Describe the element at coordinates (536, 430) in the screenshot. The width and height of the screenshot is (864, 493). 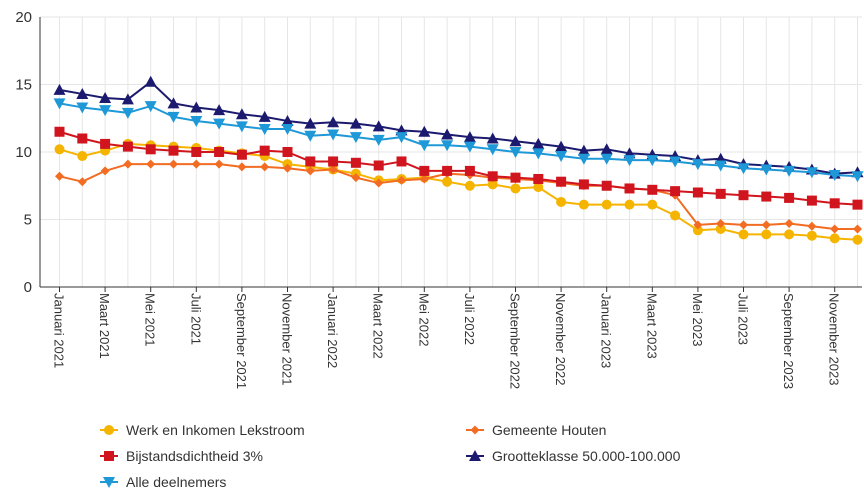
I see `legend-item: Gemeente Houten` at that location.